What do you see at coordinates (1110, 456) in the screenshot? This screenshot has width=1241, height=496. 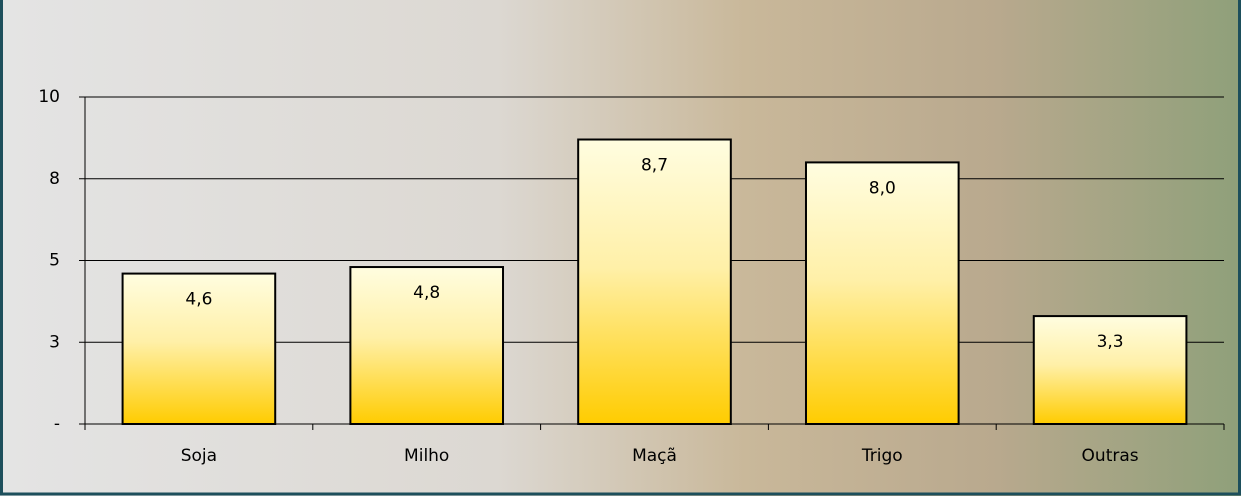 I see `x-tick-label: Outras` at bounding box center [1110, 456].